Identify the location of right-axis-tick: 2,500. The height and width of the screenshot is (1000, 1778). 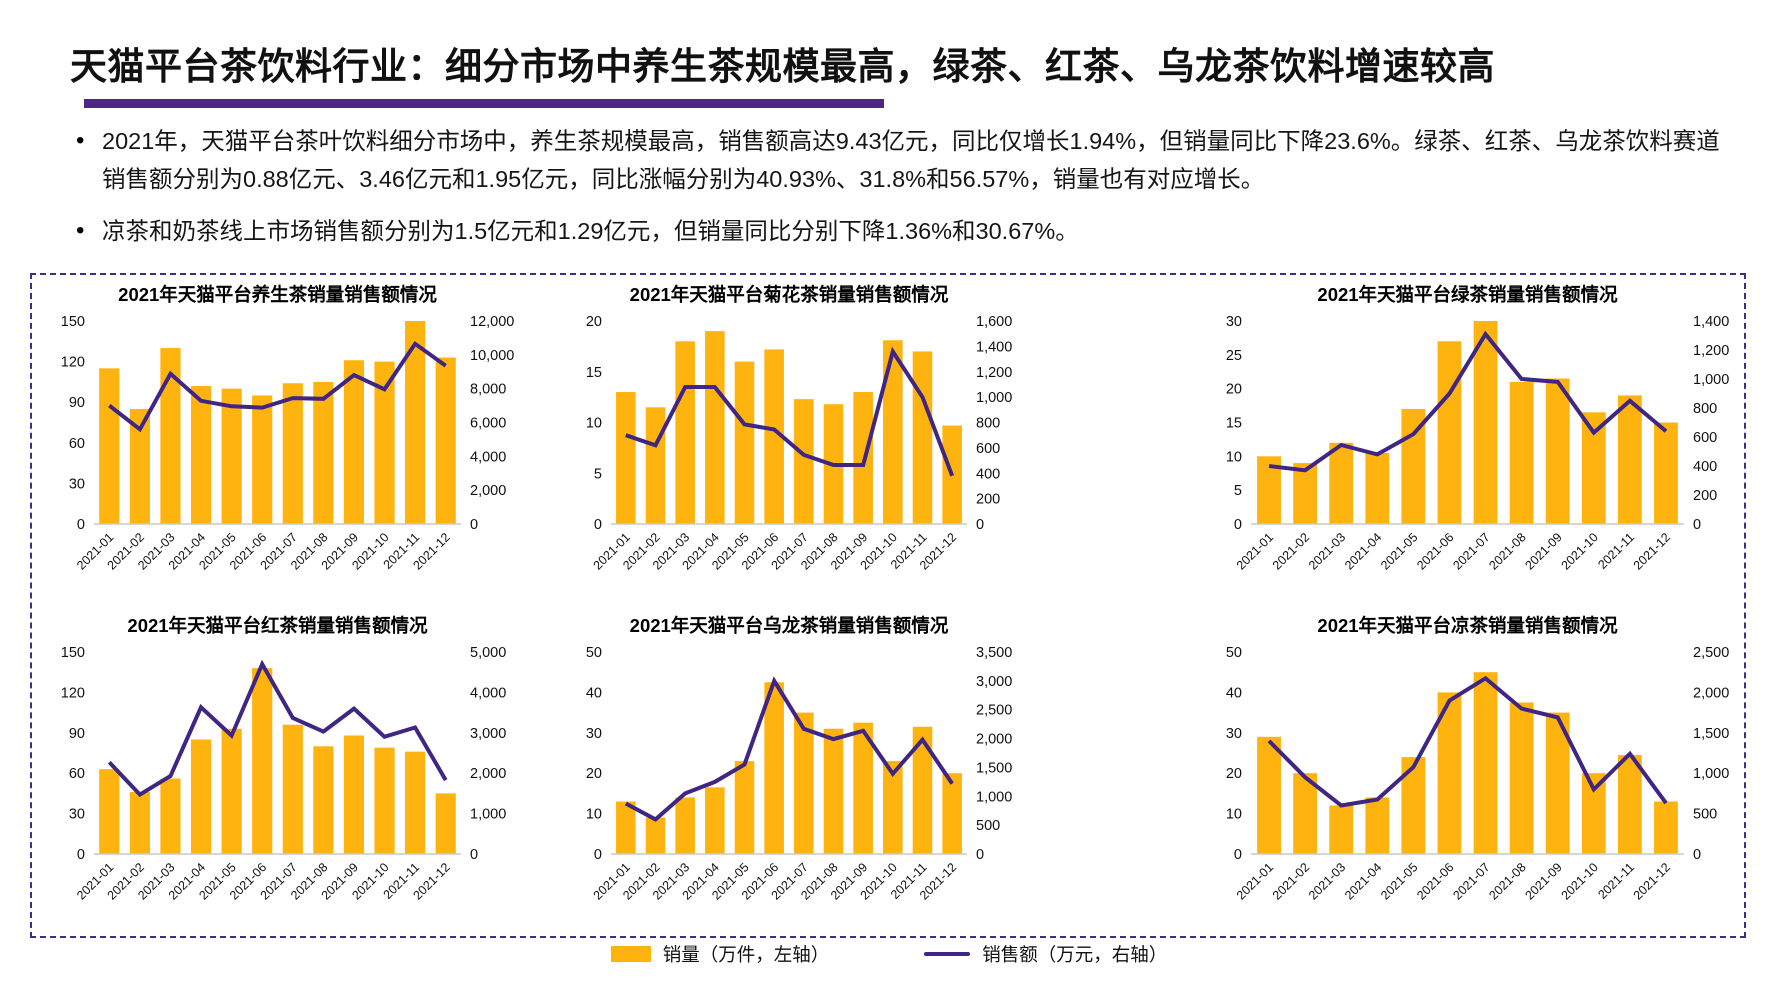
(1711, 653).